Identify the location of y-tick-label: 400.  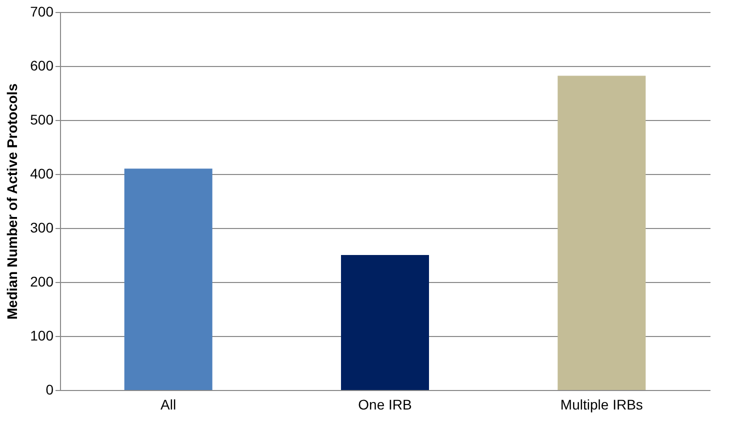
(42, 174).